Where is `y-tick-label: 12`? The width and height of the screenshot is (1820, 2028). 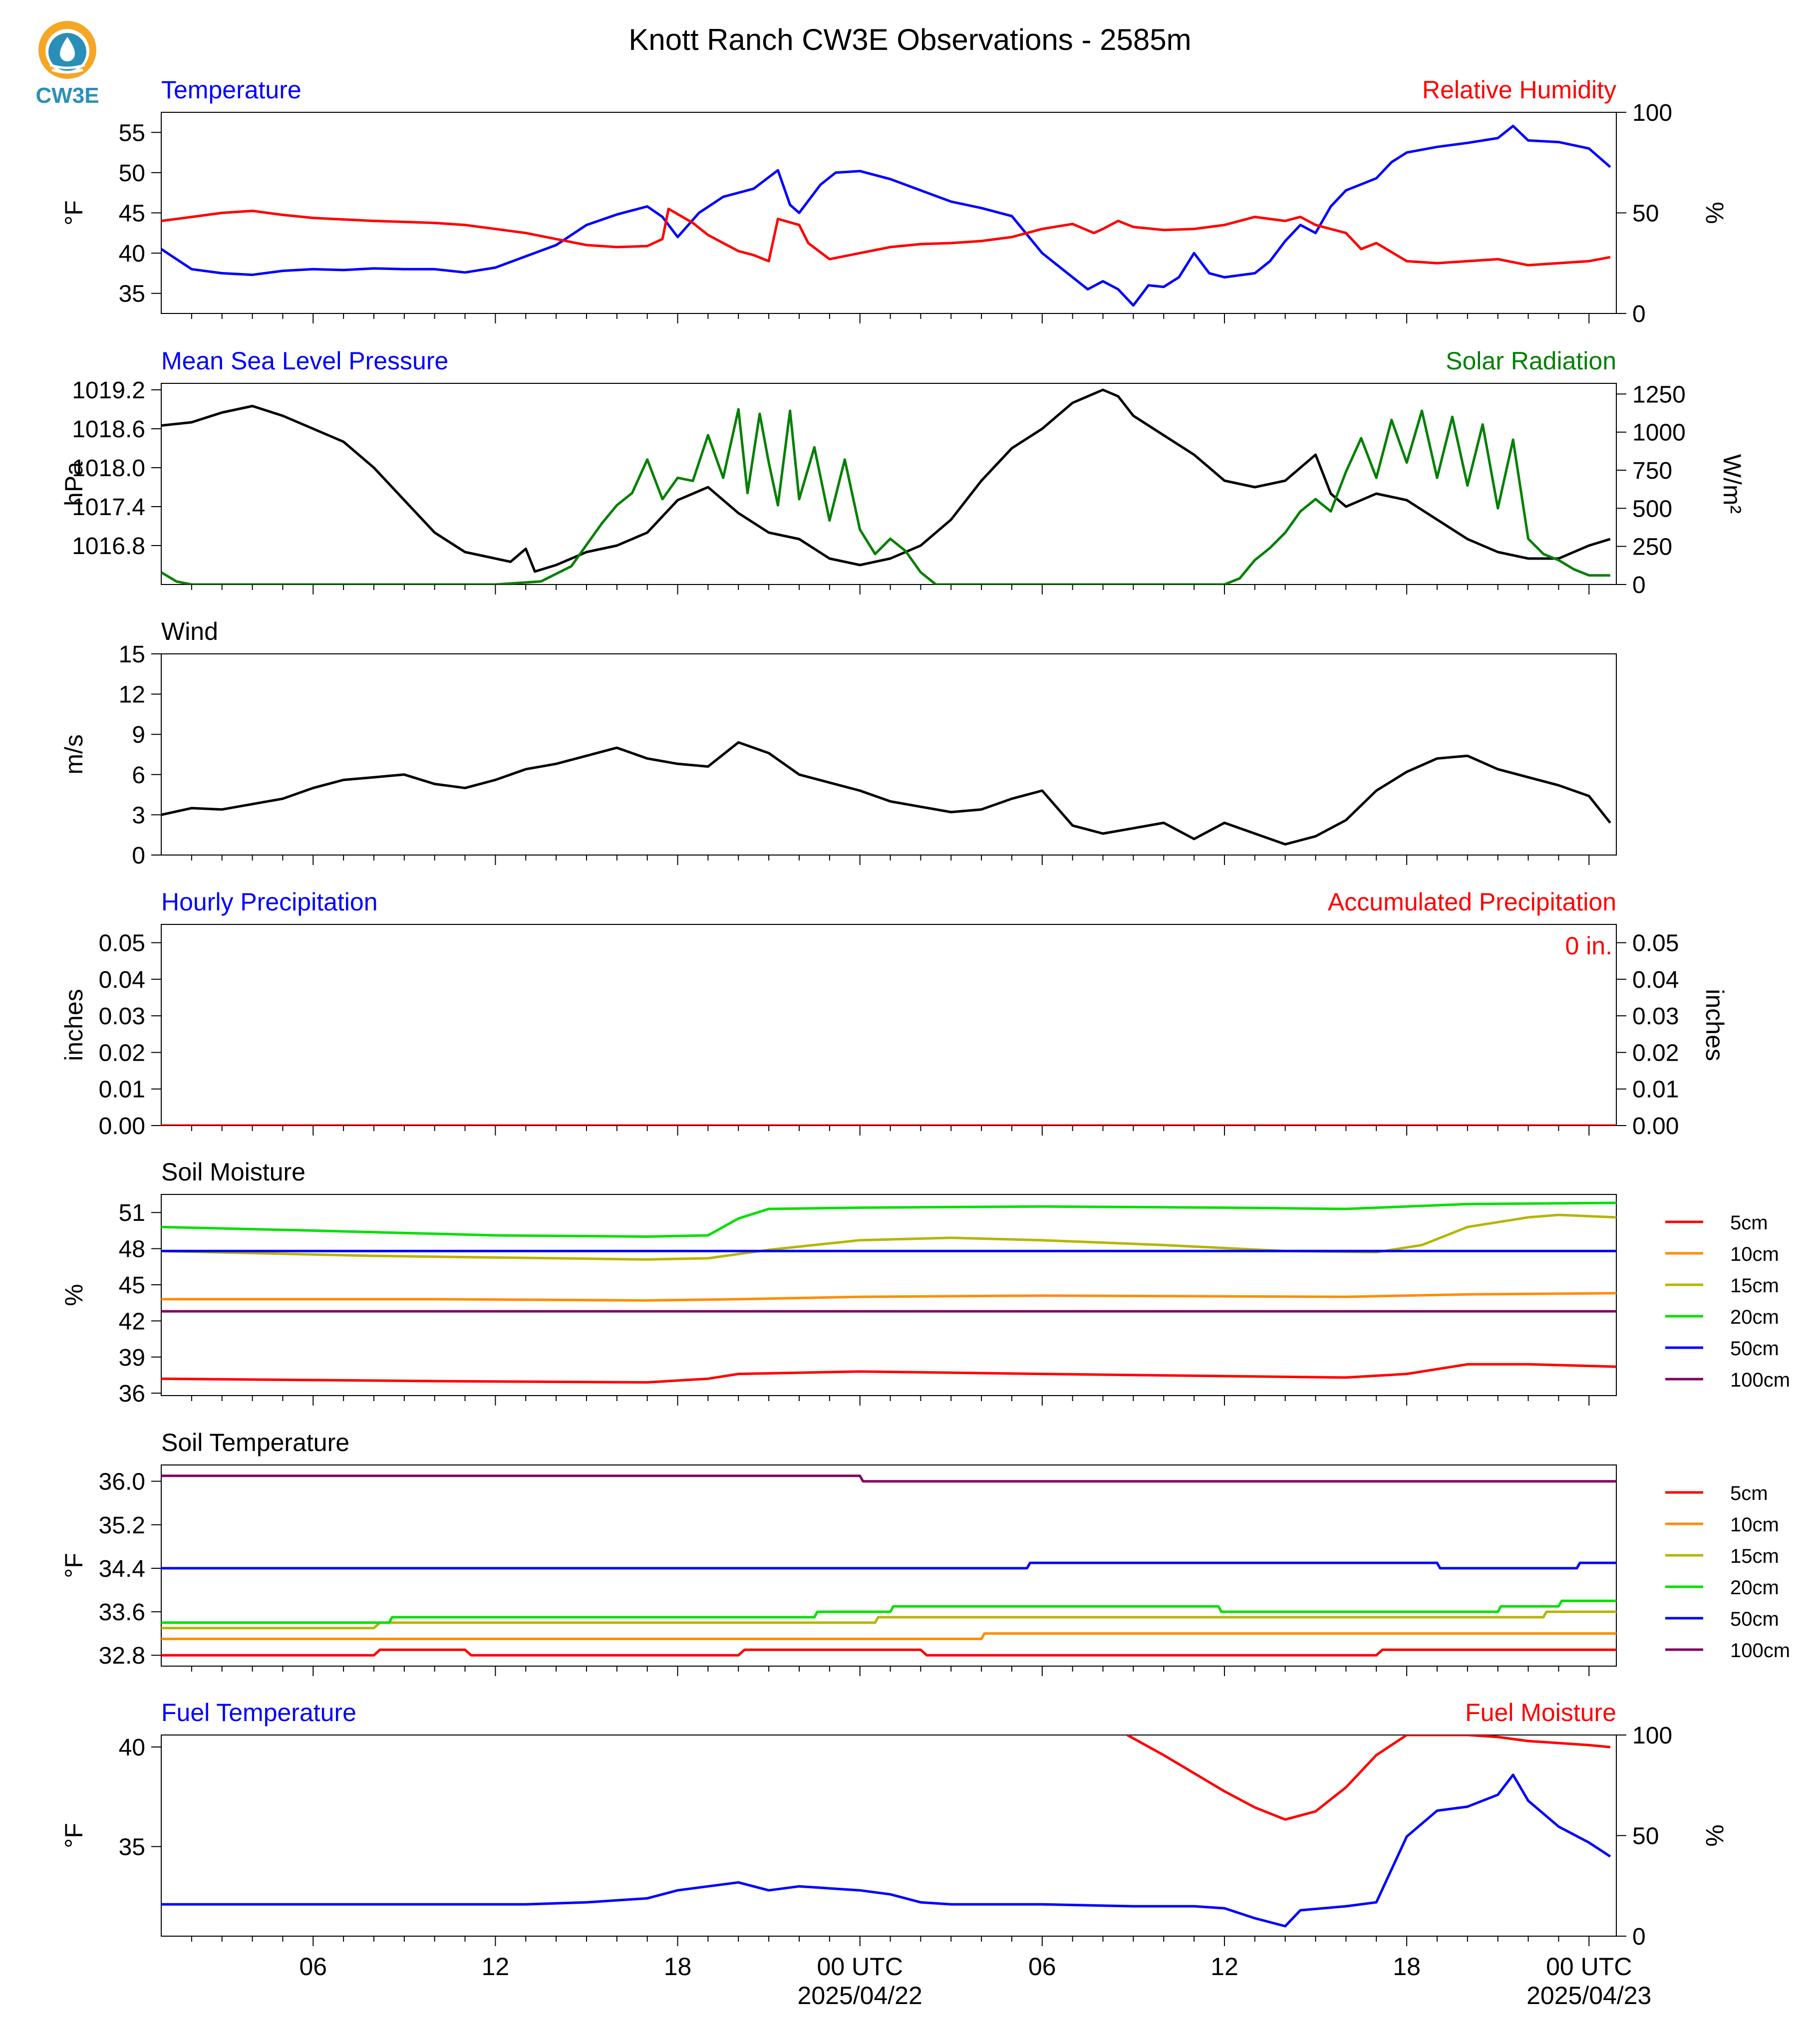 y-tick-label: 12 is located at coordinates (132, 695).